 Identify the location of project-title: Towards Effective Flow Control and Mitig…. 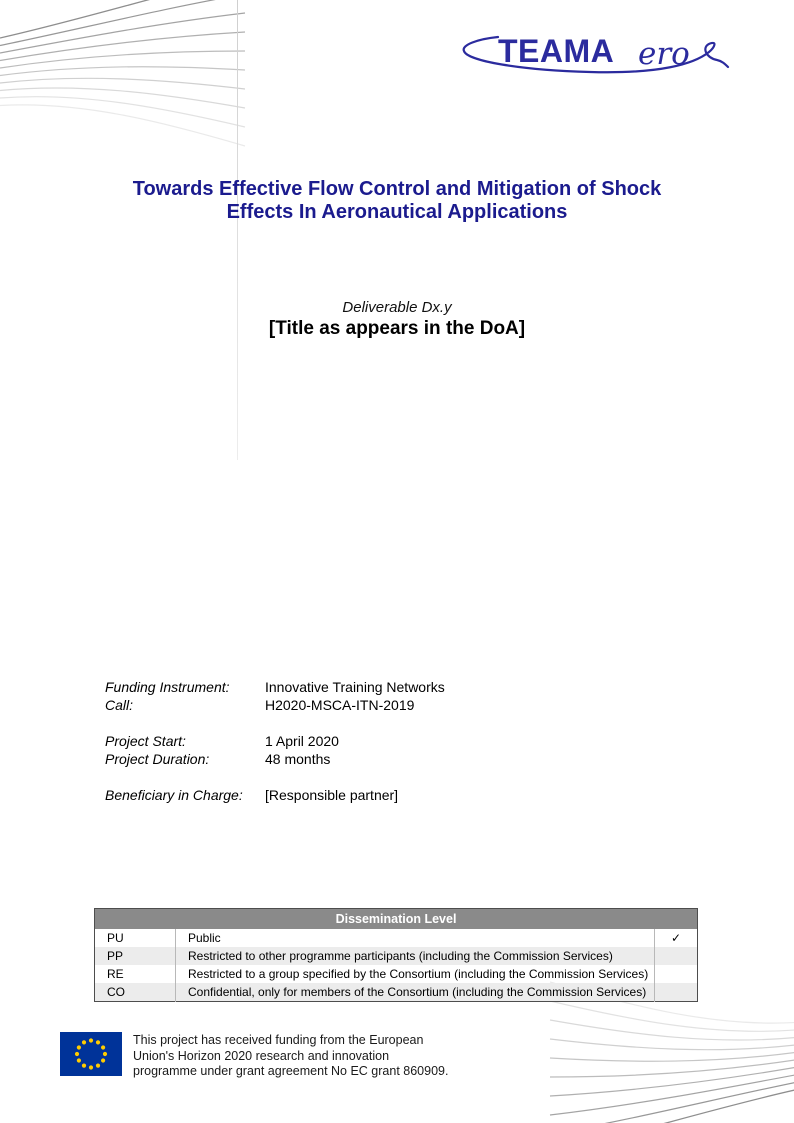
(397, 200).